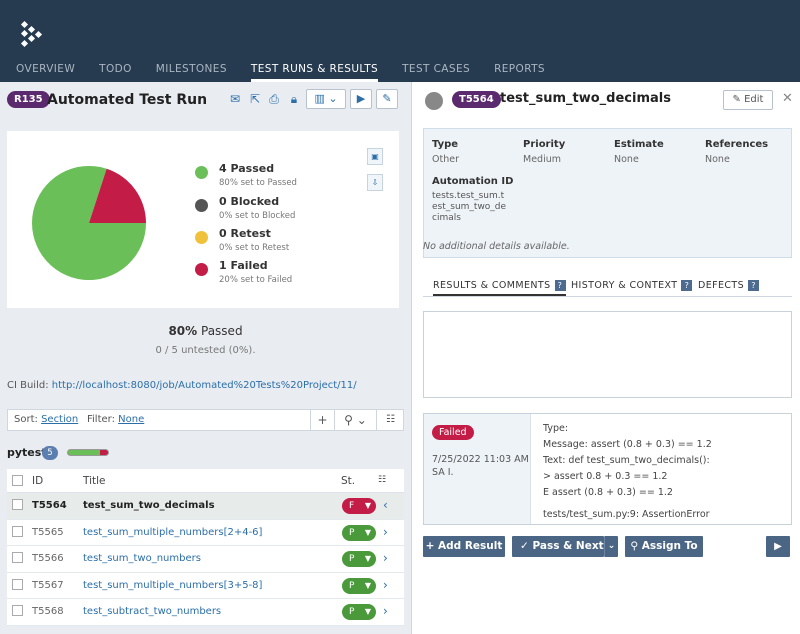  I want to click on run-title: Automated Test Run, so click(127, 100).